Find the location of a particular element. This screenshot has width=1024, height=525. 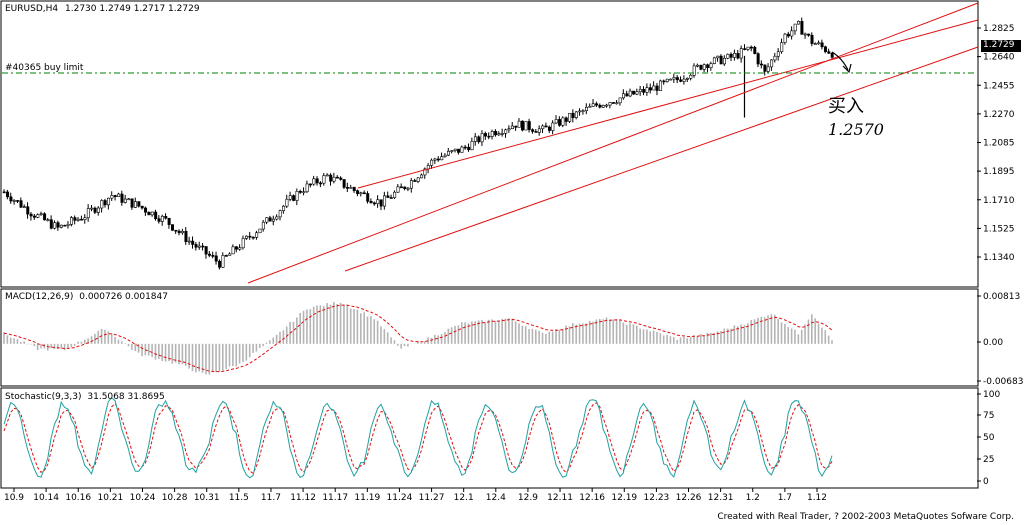

x-tick-label: 11.12 is located at coordinates (303, 498).